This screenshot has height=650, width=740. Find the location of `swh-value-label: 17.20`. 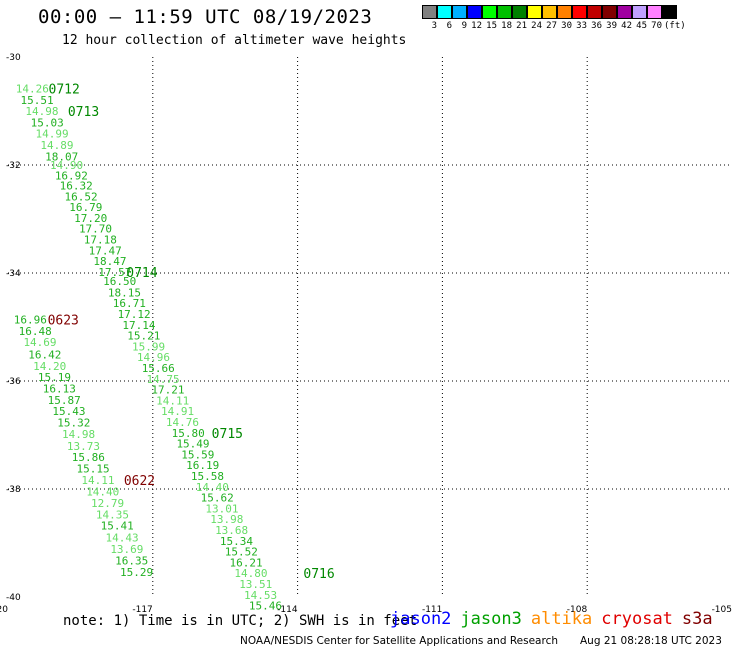

swh-value-label: 17.20 is located at coordinates (90, 218).